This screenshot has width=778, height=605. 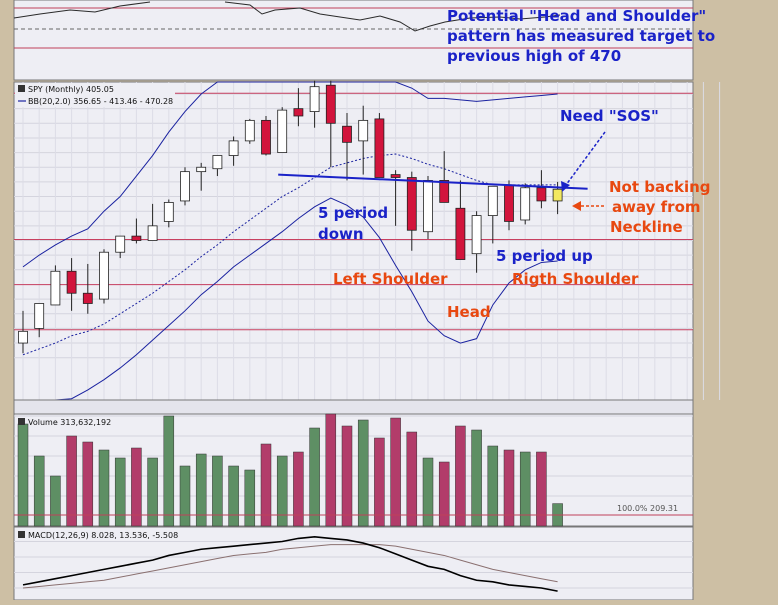 I want to click on volume-header: Volume 313,632,192, so click(x=69, y=422).